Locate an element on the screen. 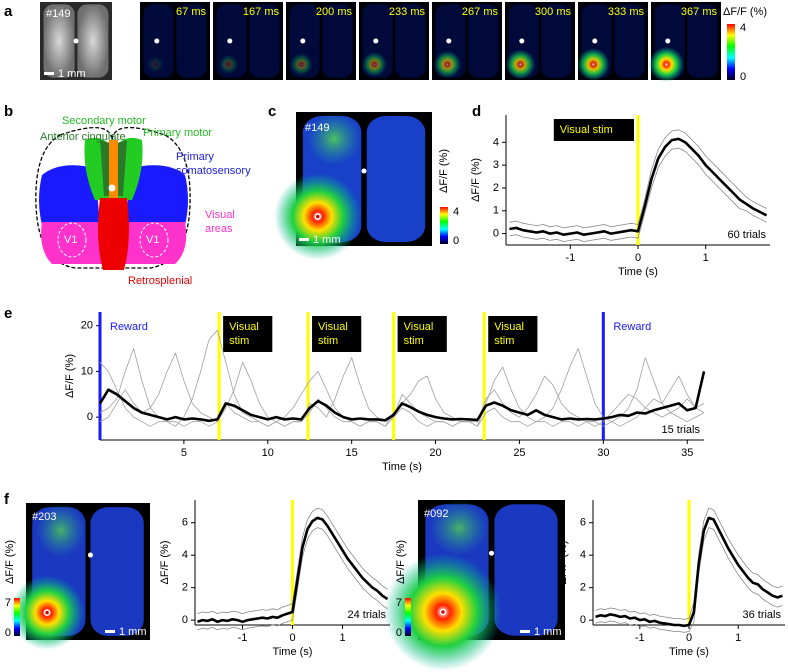 Image resolution: width=788 pixels, height=672 pixels. cortex-diagram is located at coordinates (113, 198).